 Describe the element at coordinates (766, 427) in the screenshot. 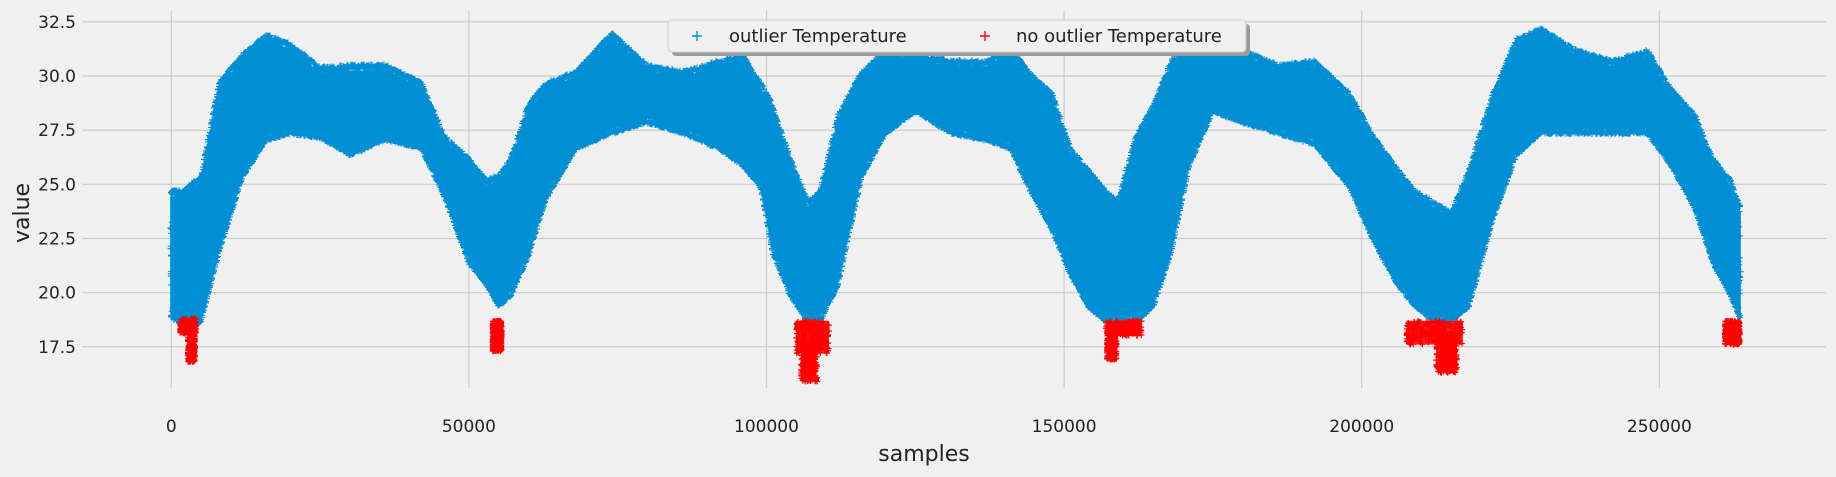

I see `x-tick-label: 100000` at that location.